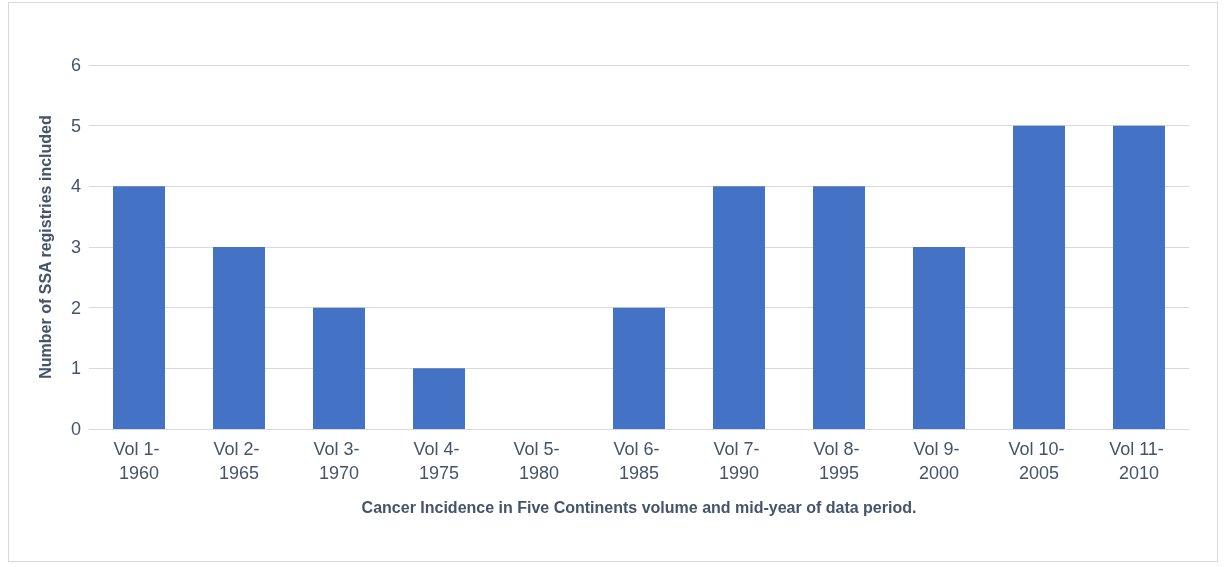  I want to click on x-axis-title: Cancer Incidence in Five Continents volume and mid-year of data period., so click(639, 507).